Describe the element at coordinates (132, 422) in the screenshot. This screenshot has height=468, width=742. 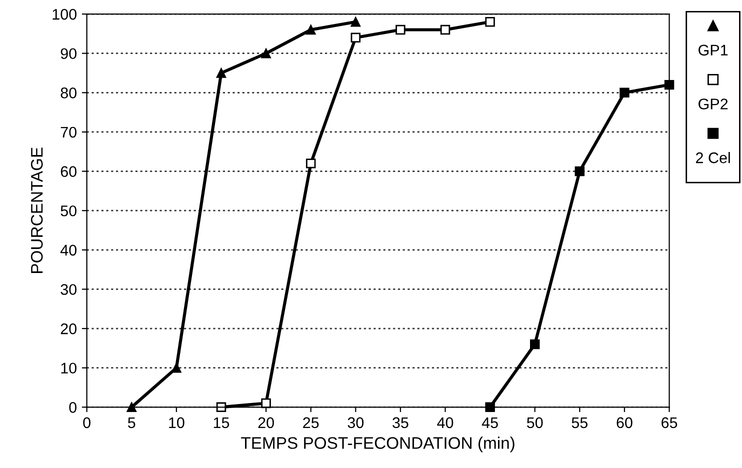
I see `x-tick-label: 5` at that location.